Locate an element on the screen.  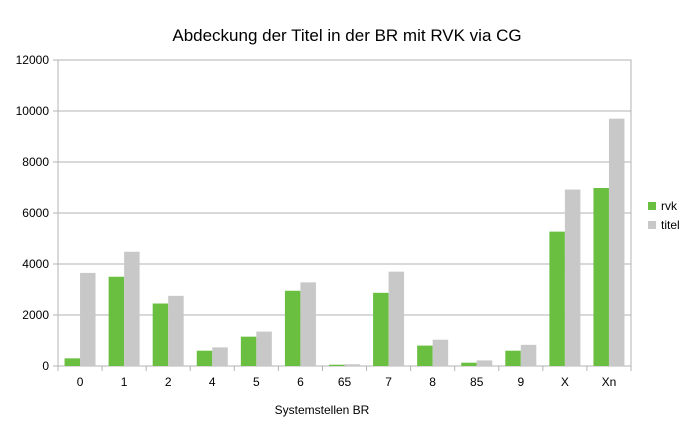
x-tick-label: 85 is located at coordinates (477, 382).